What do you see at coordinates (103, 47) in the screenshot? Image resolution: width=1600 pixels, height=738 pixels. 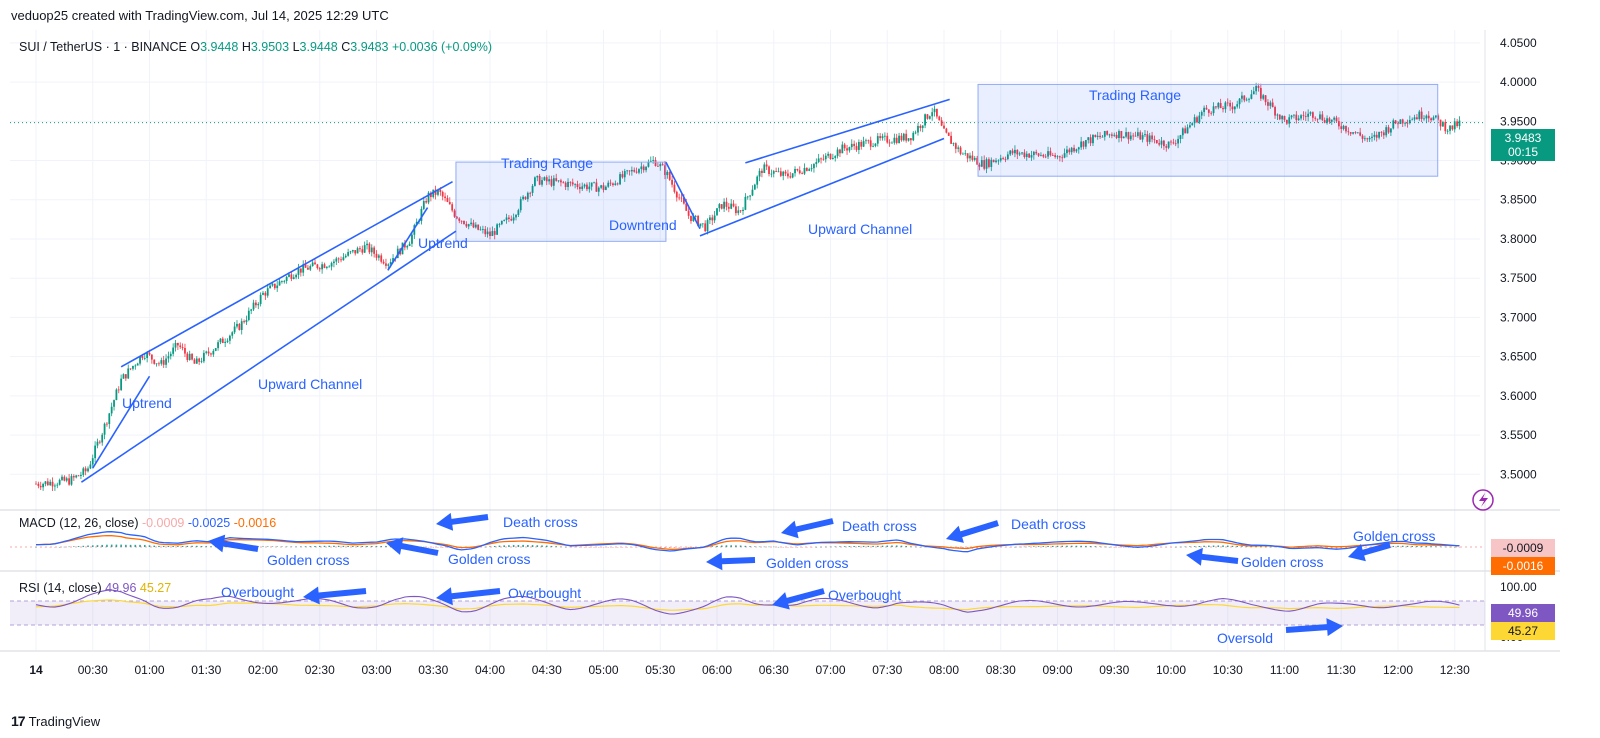 I see `symbol-name: SUI / TetherUS · 1 · BINANCE` at bounding box center [103, 47].